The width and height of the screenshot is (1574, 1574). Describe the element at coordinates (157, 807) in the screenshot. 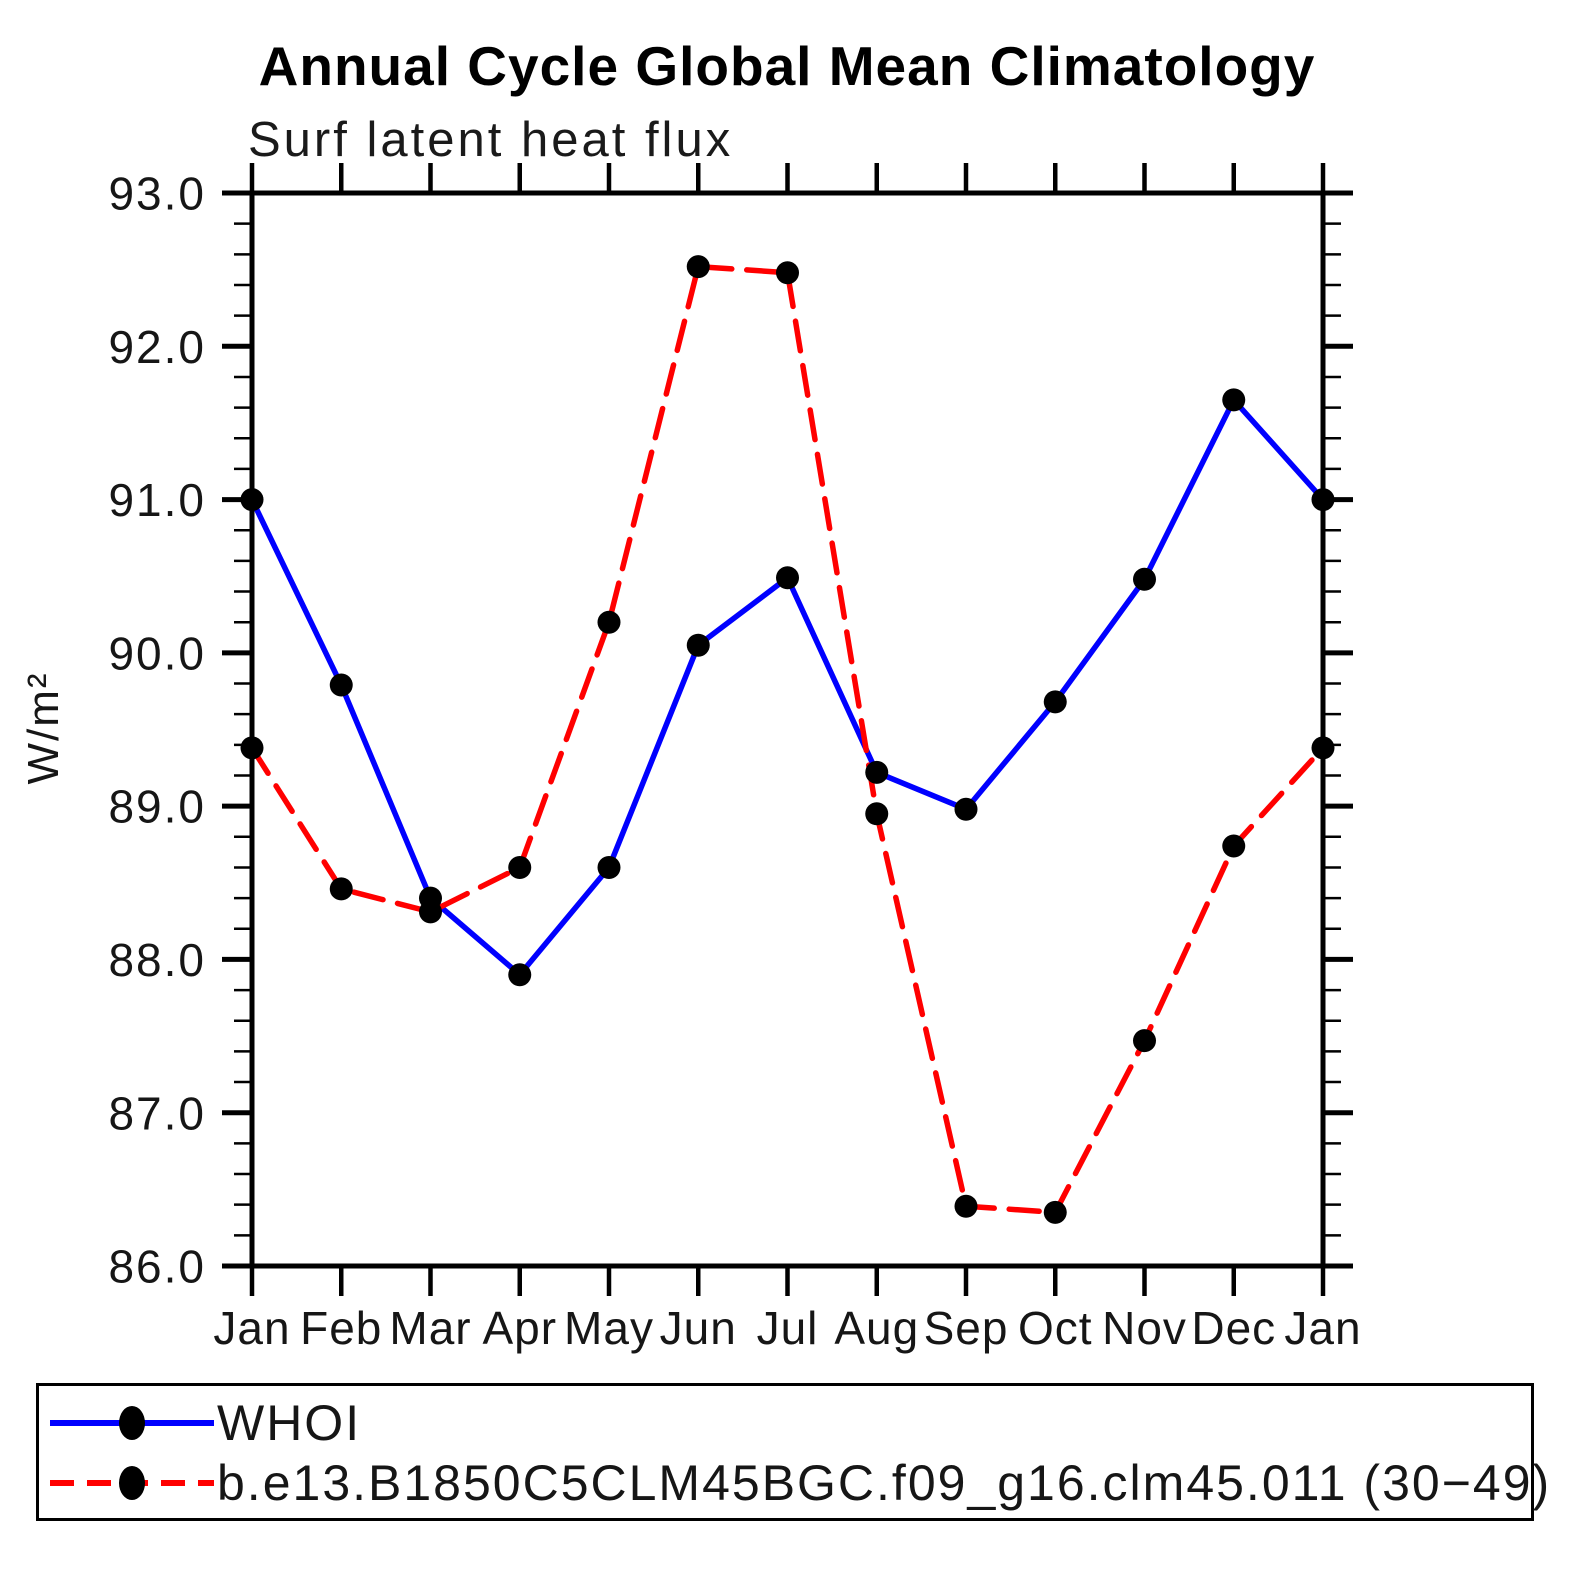

I see `y-axis-tick-label: 89.0` at that location.